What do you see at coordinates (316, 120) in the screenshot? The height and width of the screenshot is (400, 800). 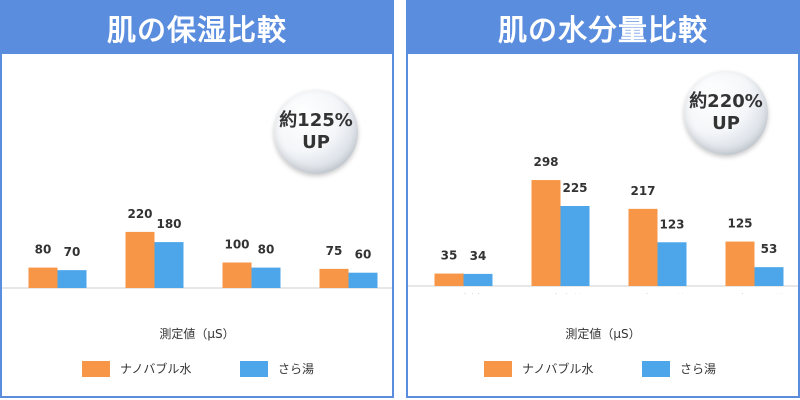 I see `badge-percent: 約125%` at bounding box center [316, 120].